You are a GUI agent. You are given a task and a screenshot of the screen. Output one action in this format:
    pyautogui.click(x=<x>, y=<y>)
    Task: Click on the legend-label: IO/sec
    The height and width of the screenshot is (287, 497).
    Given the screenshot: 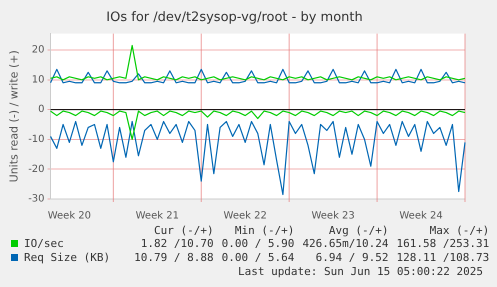 What is the action you would take?
    pyautogui.click(x=44, y=243)
    